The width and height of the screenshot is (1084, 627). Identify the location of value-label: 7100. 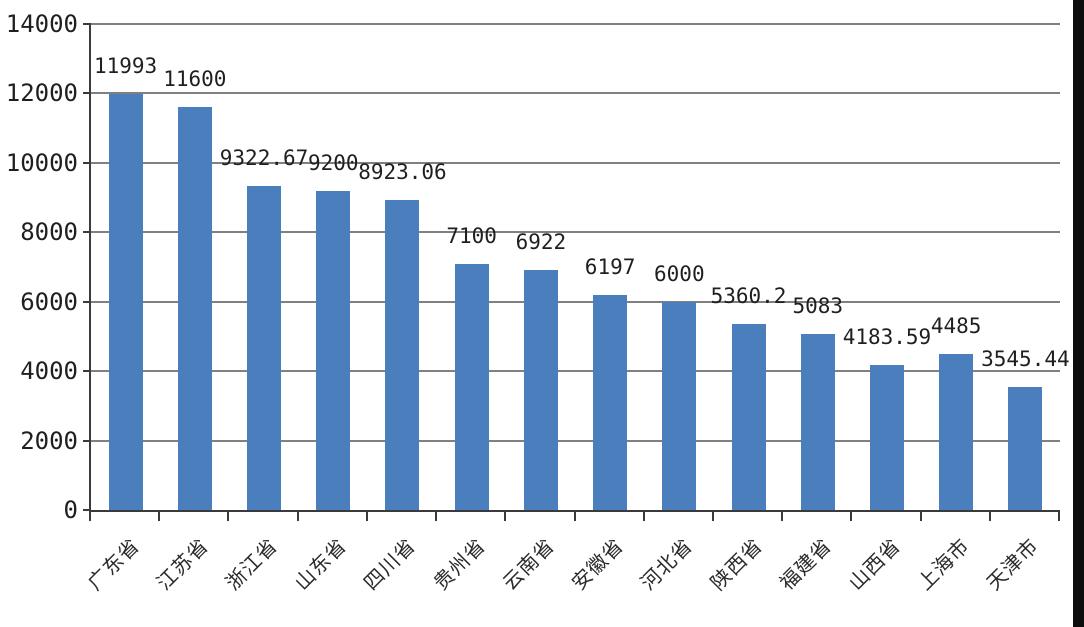
(471, 235).